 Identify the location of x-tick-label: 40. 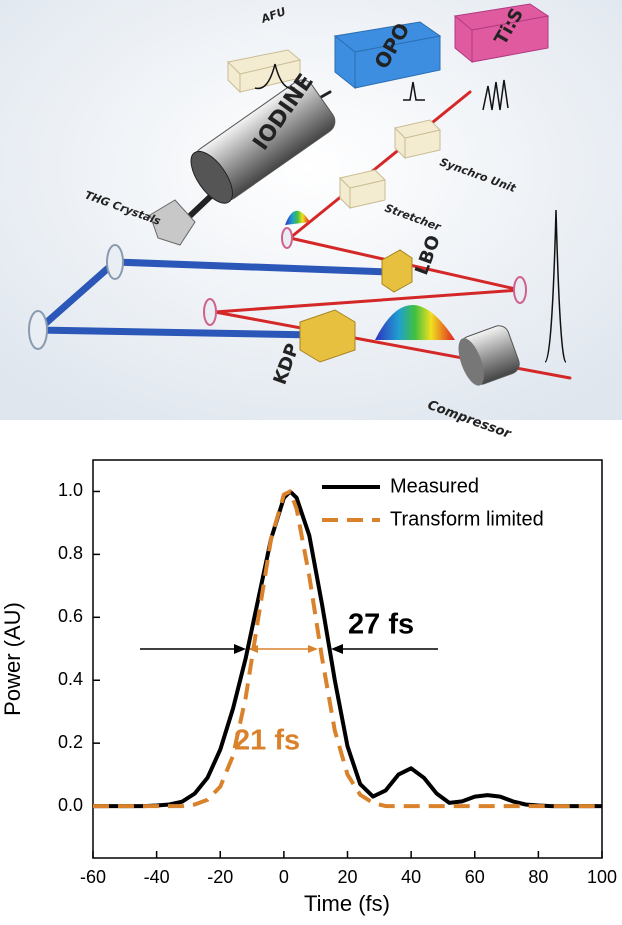
(411, 877).